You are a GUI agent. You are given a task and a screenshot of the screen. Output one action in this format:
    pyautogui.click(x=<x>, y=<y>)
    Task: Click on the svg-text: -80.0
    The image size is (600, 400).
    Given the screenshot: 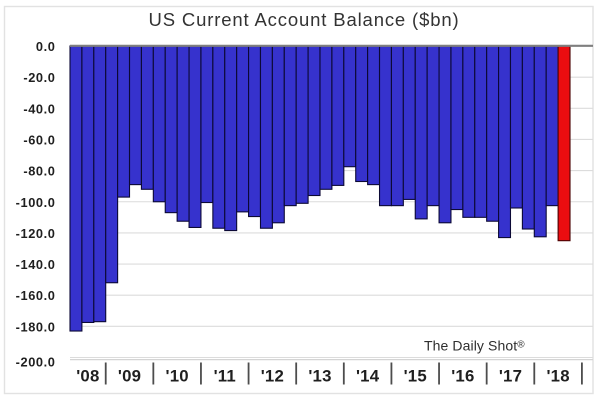 What is the action you would take?
    pyautogui.click(x=39, y=171)
    